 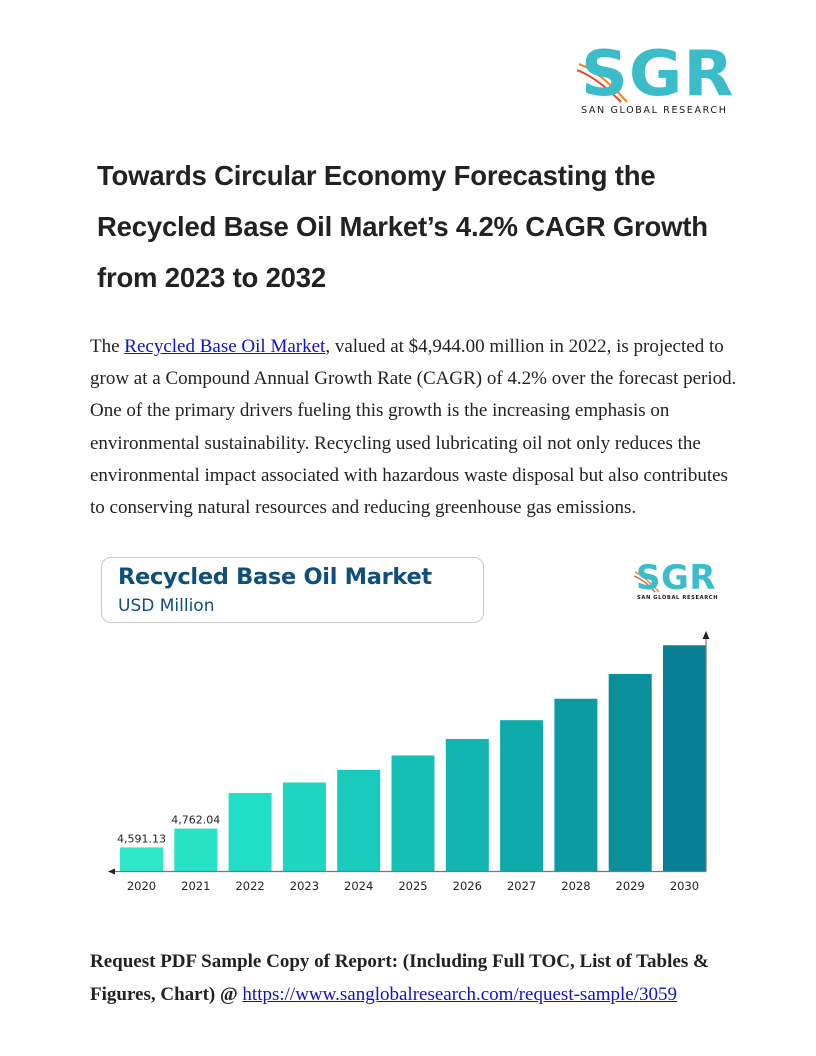 I want to click on x-tick-label-2026: 2026, so click(x=467, y=886).